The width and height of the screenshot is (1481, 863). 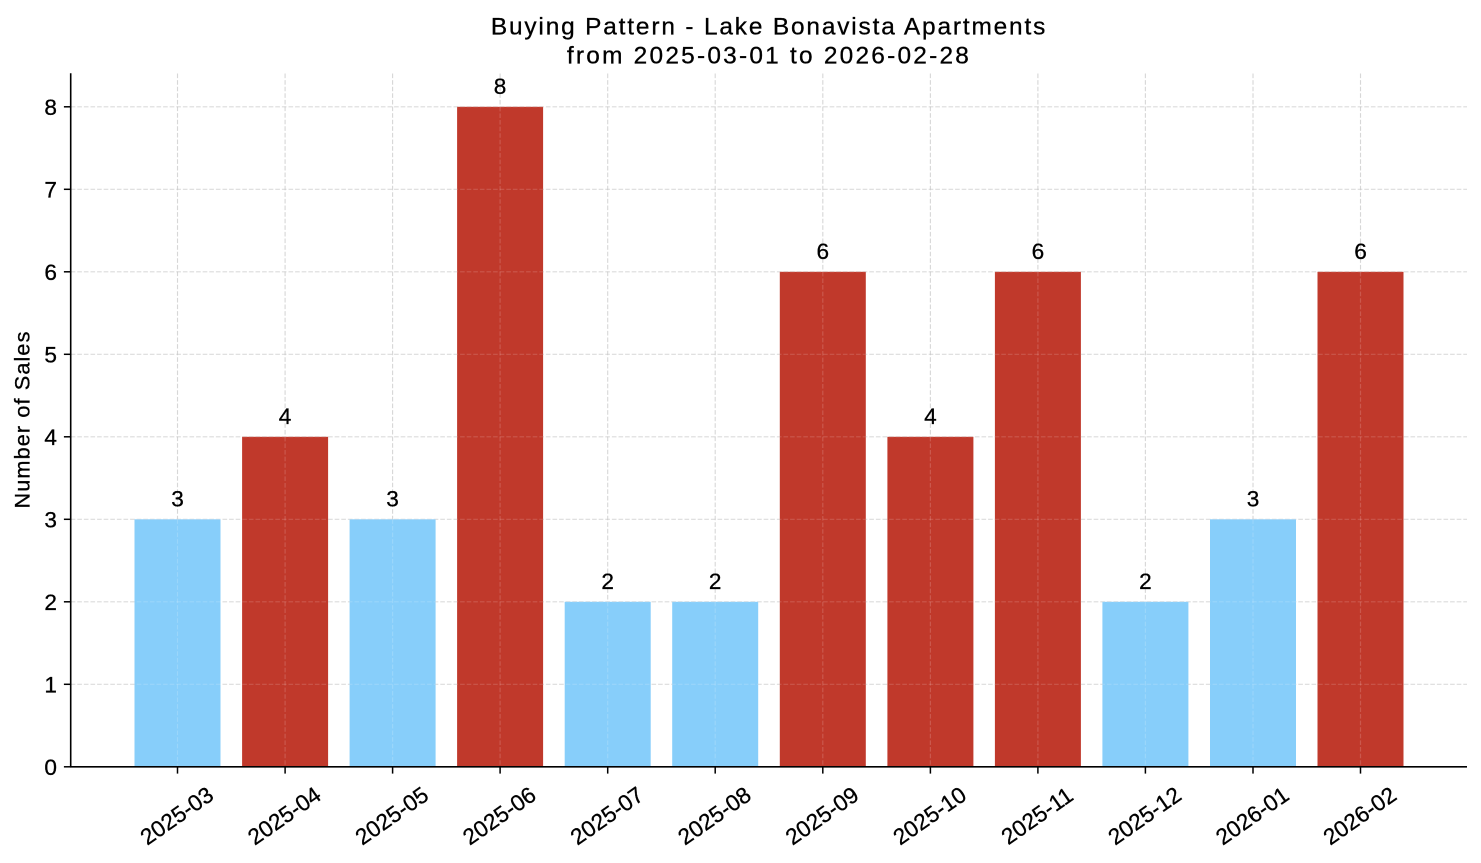 What do you see at coordinates (50, 684) in the screenshot?
I see `svg-text: 1` at bounding box center [50, 684].